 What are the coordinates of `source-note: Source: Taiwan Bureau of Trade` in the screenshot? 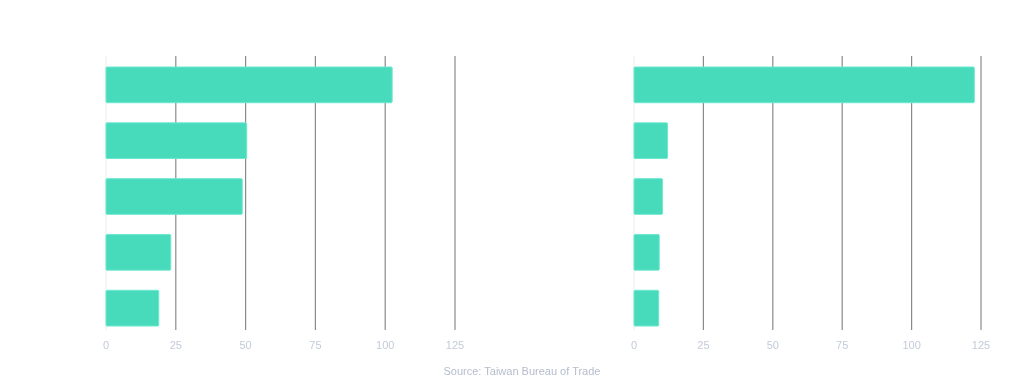 It's located at (522, 371).